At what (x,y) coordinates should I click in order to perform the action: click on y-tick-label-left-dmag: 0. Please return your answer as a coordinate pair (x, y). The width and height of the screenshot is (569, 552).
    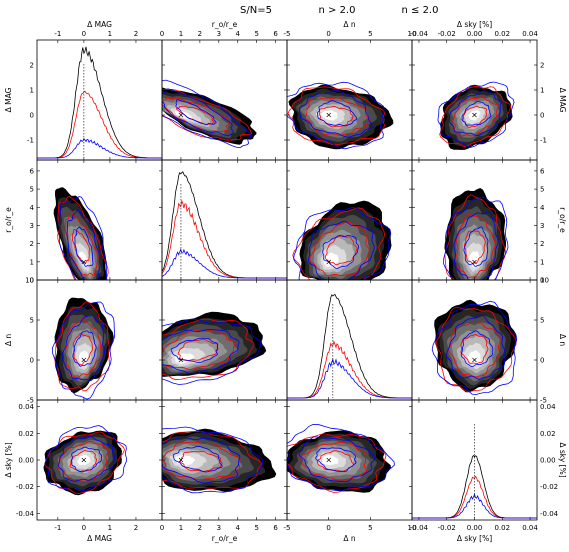
    Looking at the image, I should click on (32, 116).